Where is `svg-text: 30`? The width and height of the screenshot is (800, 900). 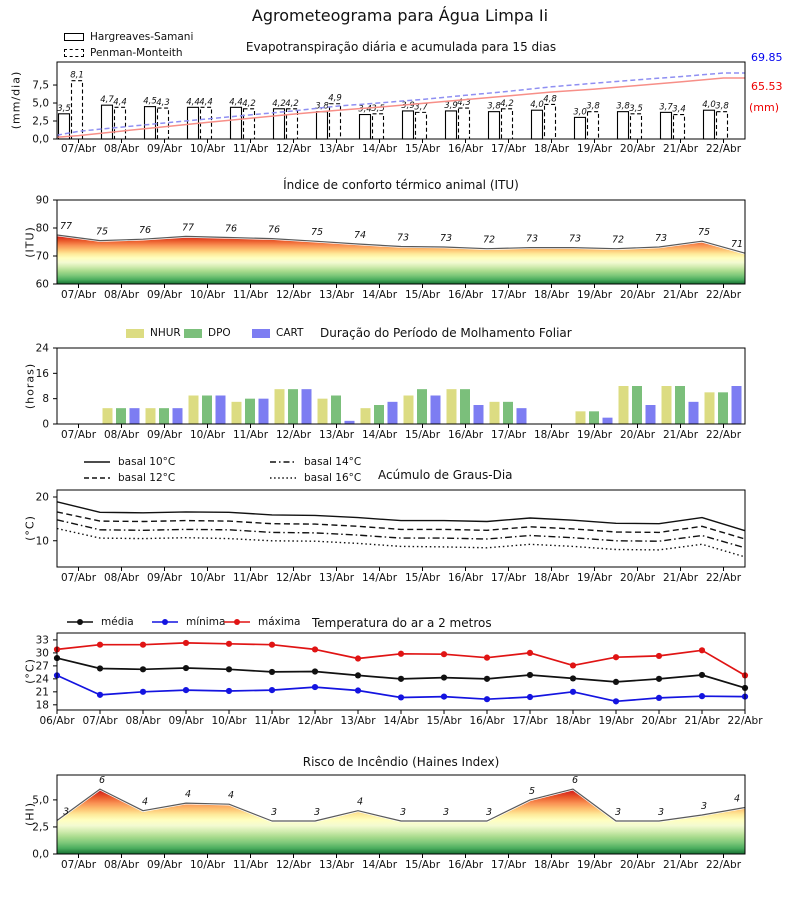
svg-text: 30 is located at coordinates (42, 653).